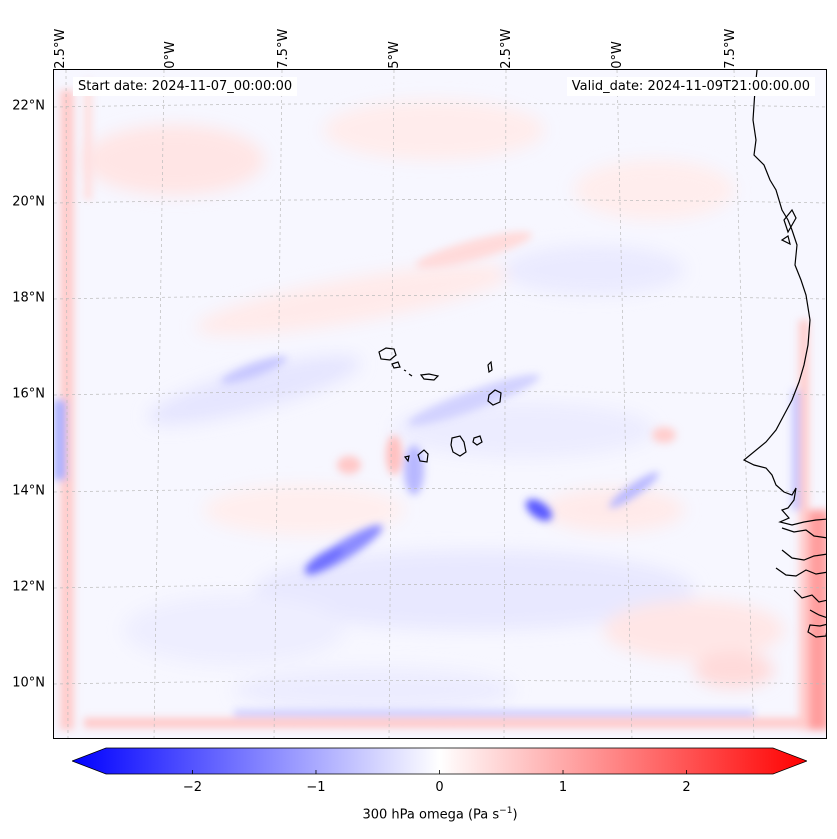 The image size is (837, 839). What do you see at coordinates (494, 397) in the screenshot?
I see `island-boa-vista` at bounding box center [494, 397].